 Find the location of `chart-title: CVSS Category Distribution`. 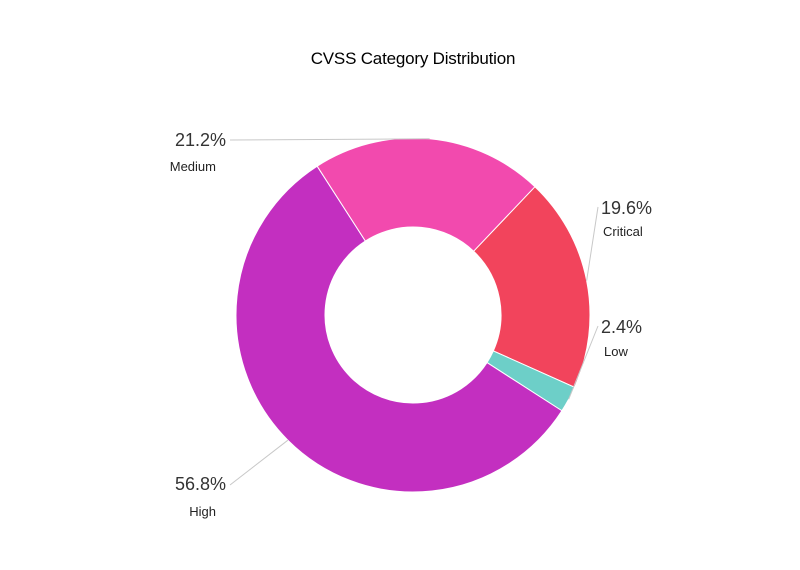

chart-title: CVSS Category Distribution is located at coordinates (413, 58).